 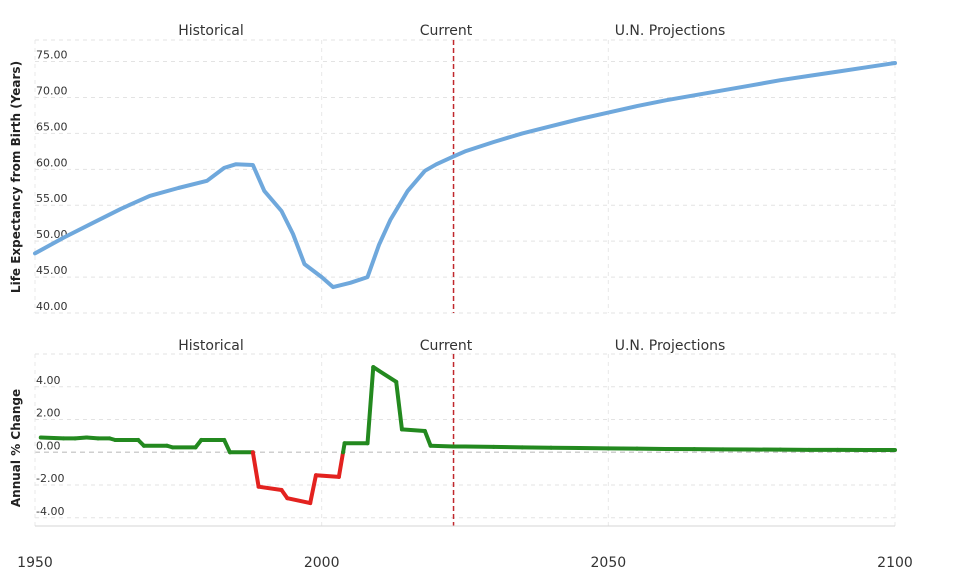 What do you see at coordinates (52, 198) in the screenshot?
I see `life-expectancy-y-tick-label: 55.00` at bounding box center [52, 198].